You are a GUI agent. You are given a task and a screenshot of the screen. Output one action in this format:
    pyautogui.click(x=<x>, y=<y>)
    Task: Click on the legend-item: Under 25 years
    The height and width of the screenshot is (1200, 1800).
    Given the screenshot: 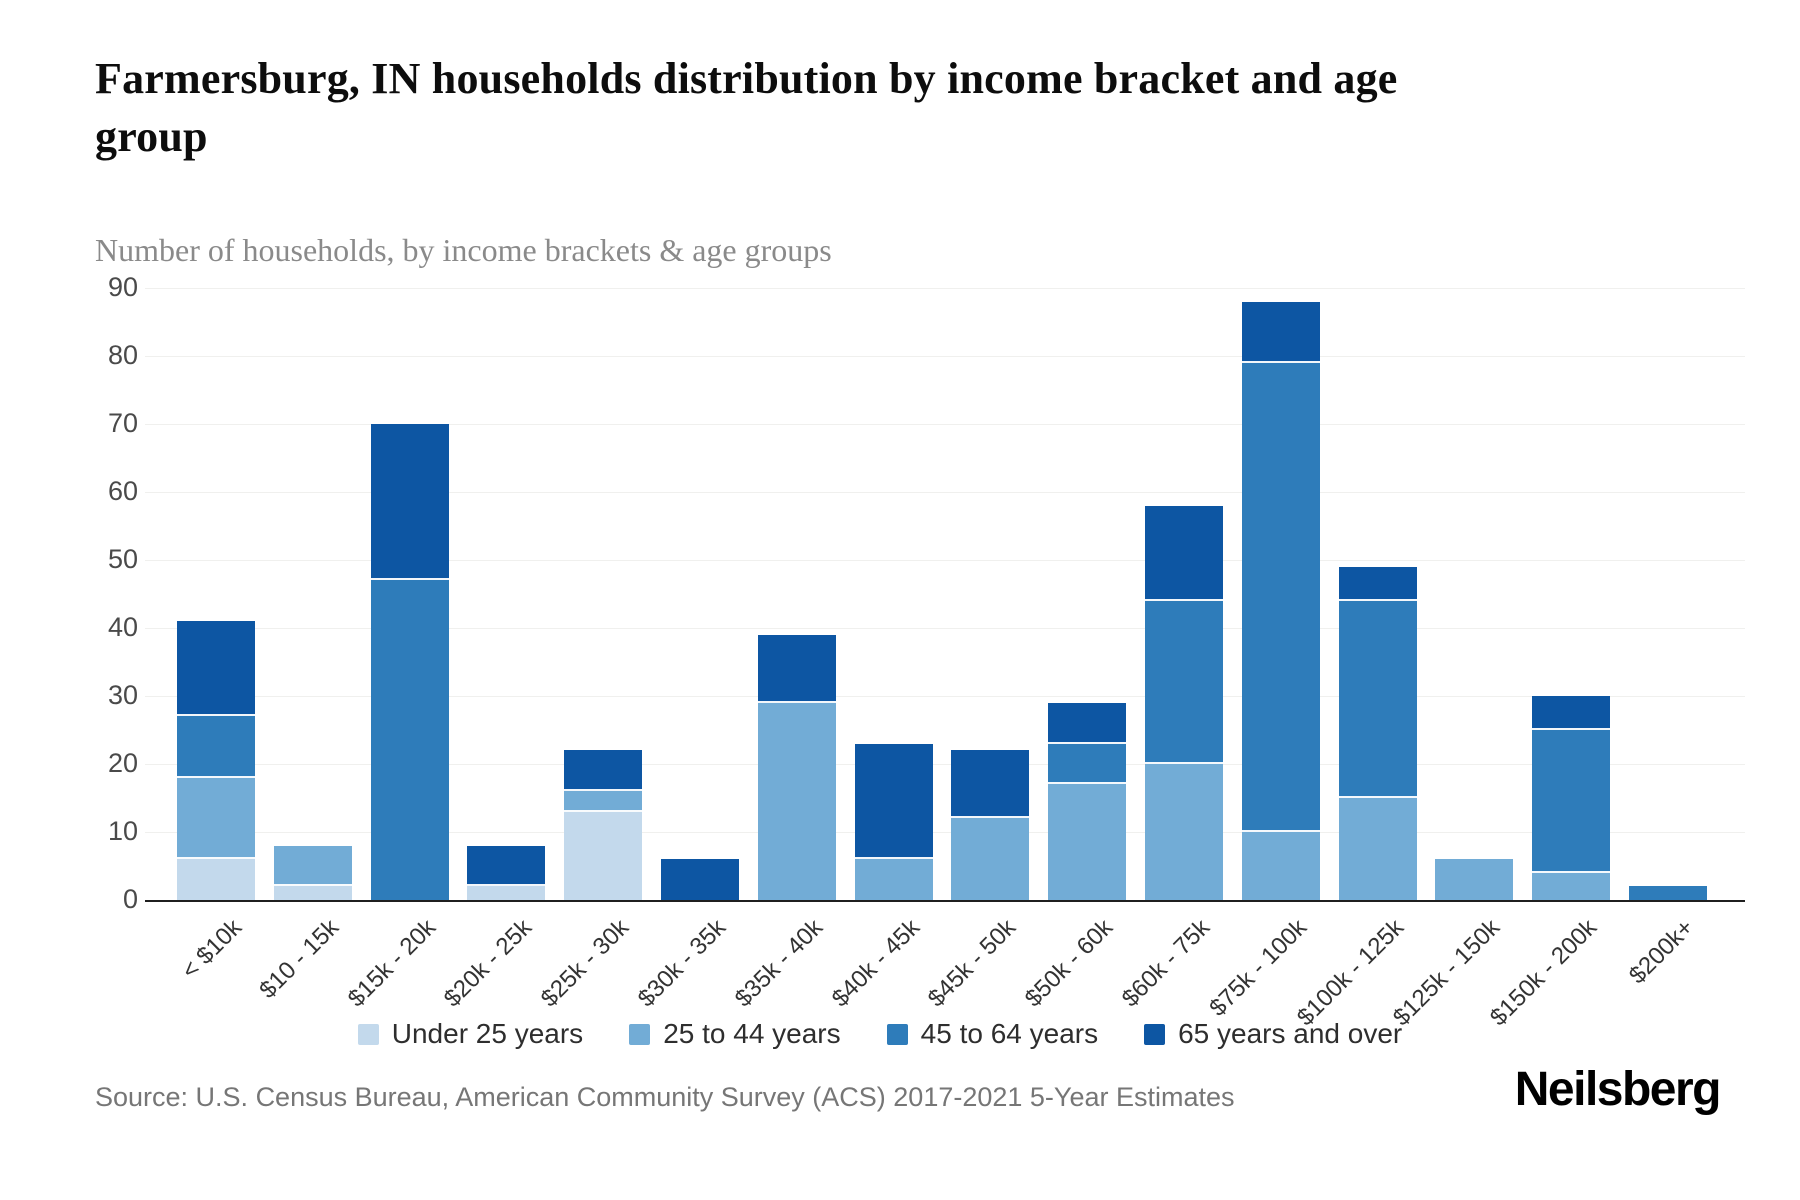 What is the action you would take?
    pyautogui.click(x=470, y=1034)
    